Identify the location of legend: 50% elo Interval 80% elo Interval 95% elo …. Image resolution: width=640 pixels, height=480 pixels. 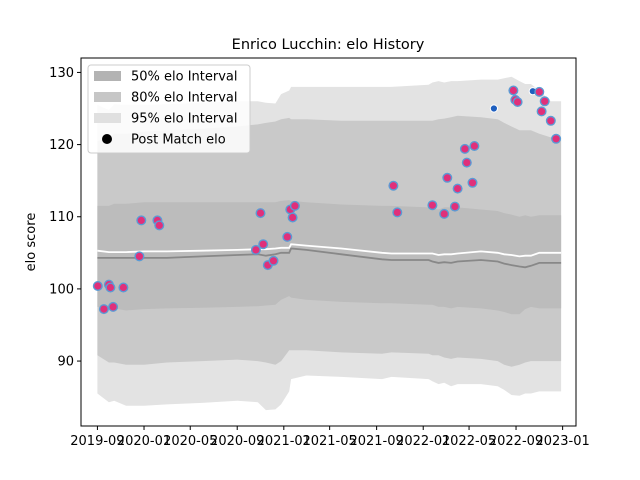
(169, 109).